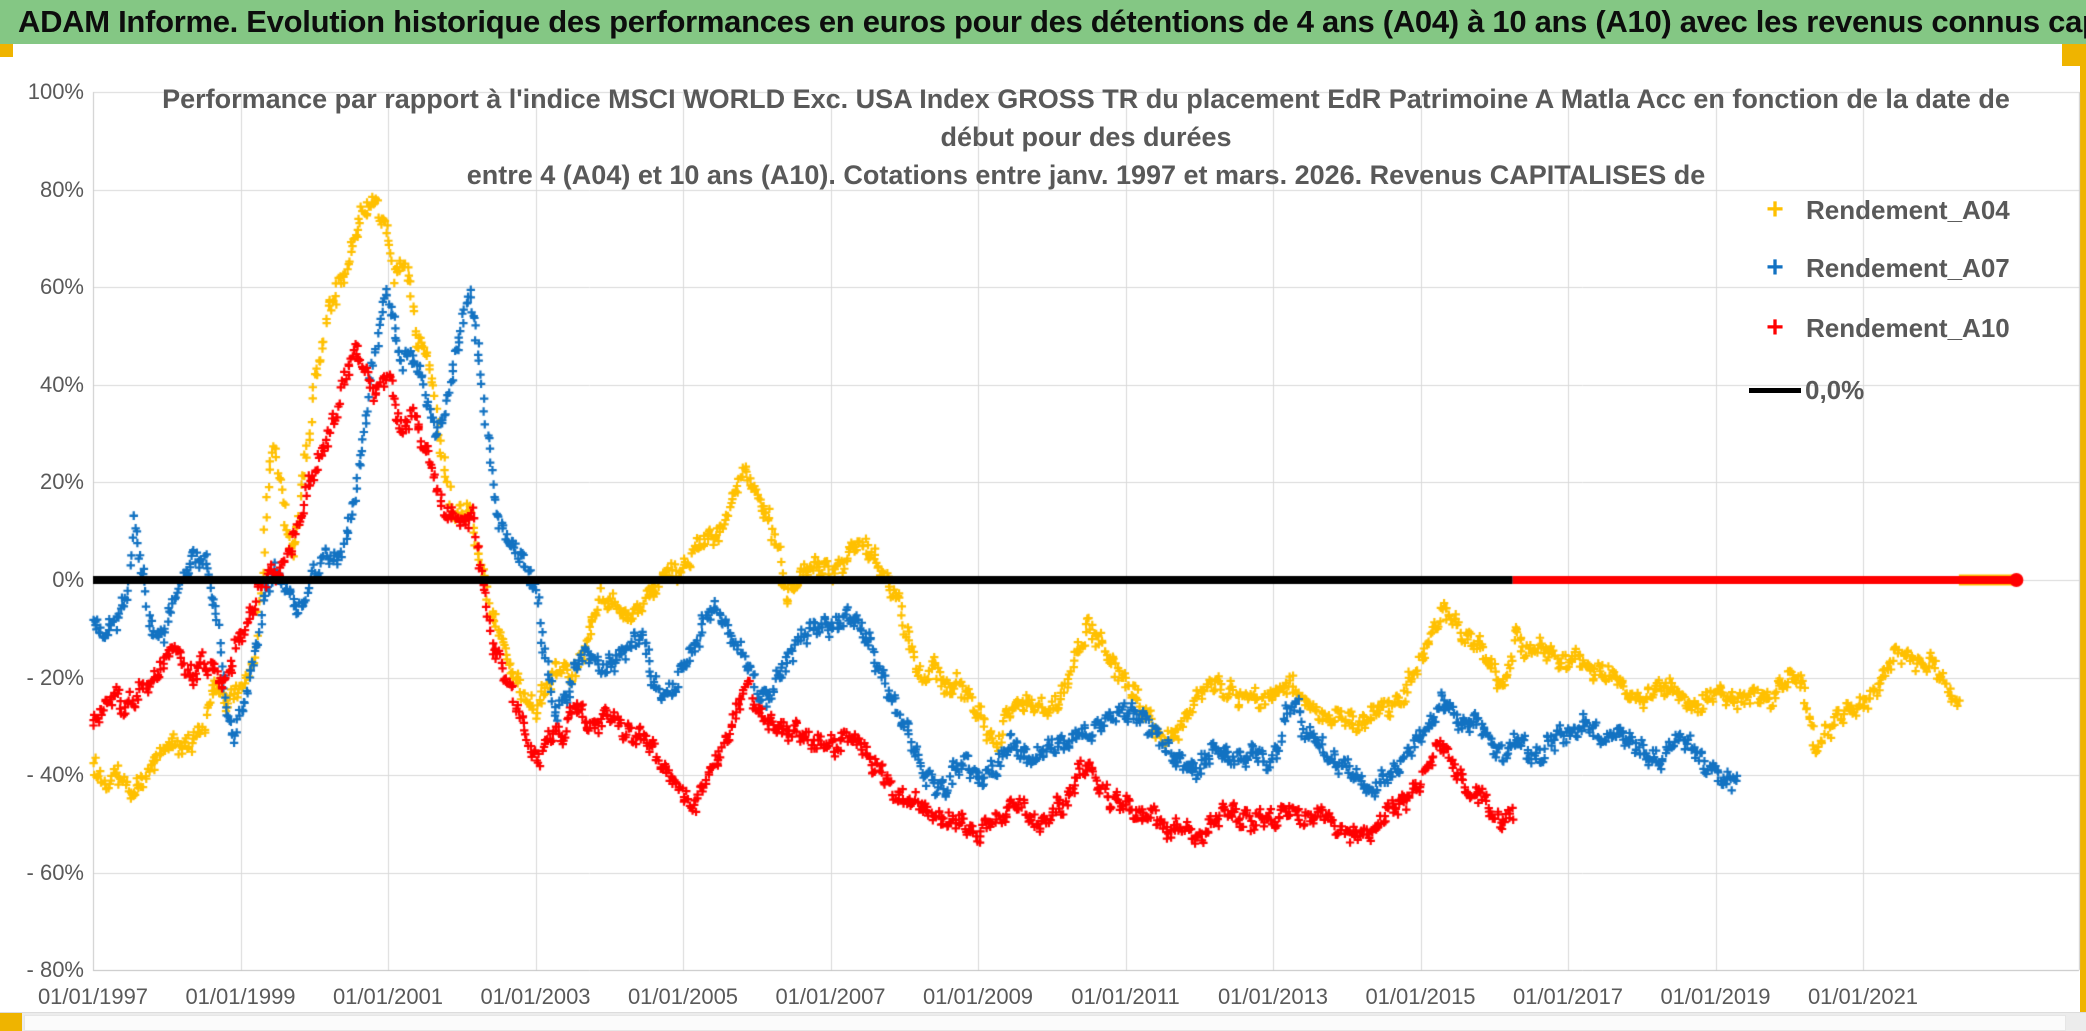  Describe the element at coordinates (61, 287) in the screenshot. I see `y-tick-label: 60%` at that location.